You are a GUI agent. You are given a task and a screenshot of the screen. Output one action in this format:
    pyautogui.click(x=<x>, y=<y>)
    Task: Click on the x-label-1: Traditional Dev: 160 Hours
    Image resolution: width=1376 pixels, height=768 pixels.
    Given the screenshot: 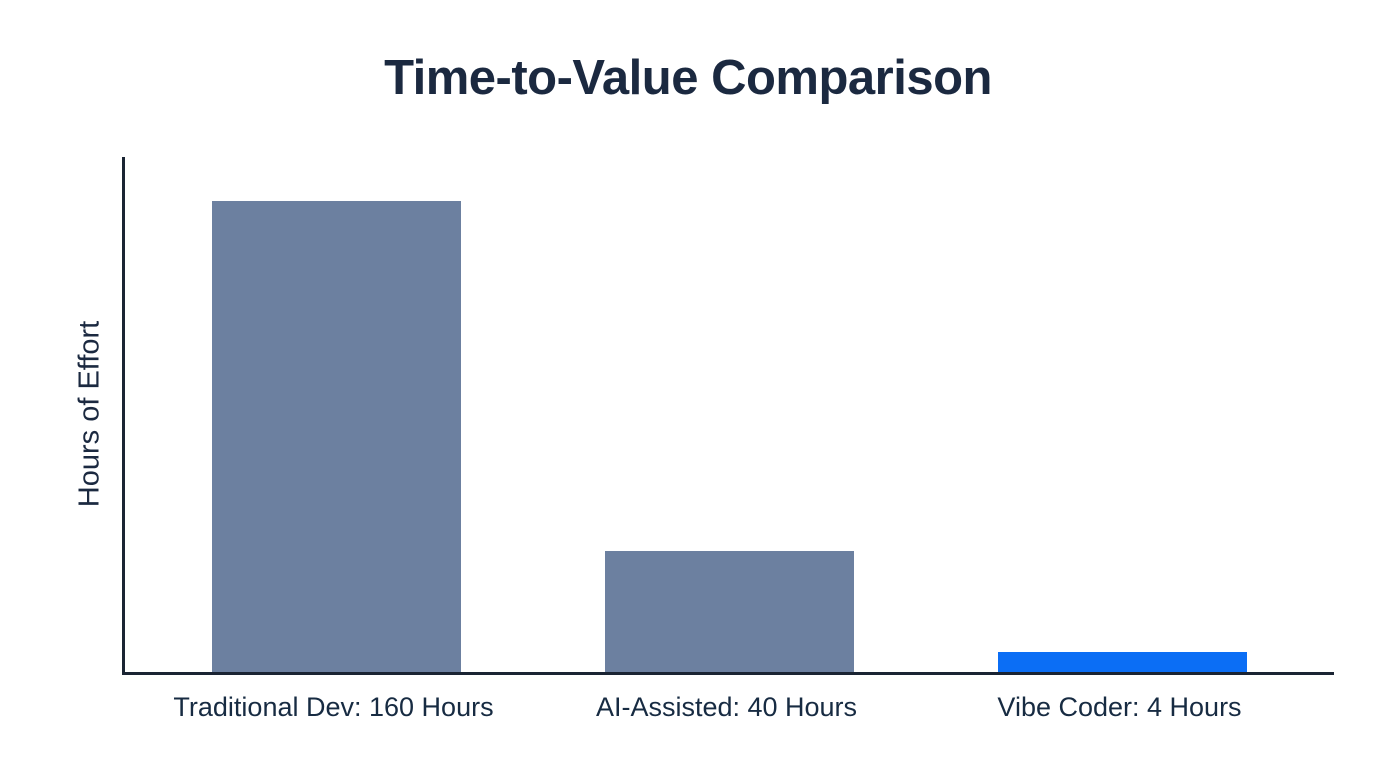 What is the action you would take?
    pyautogui.click(x=333, y=707)
    